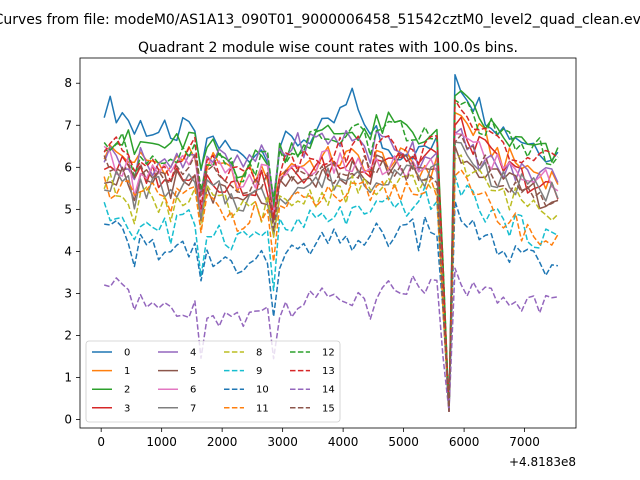  I want to click on legend-label-8: 8, so click(259, 353).